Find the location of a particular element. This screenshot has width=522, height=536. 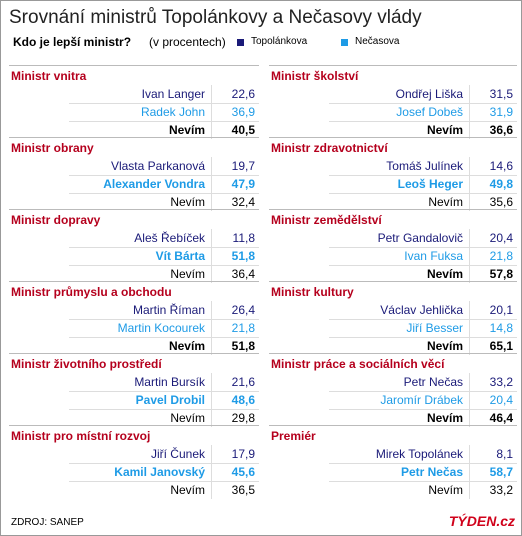

percentage: 36,5 is located at coordinates (243, 490).